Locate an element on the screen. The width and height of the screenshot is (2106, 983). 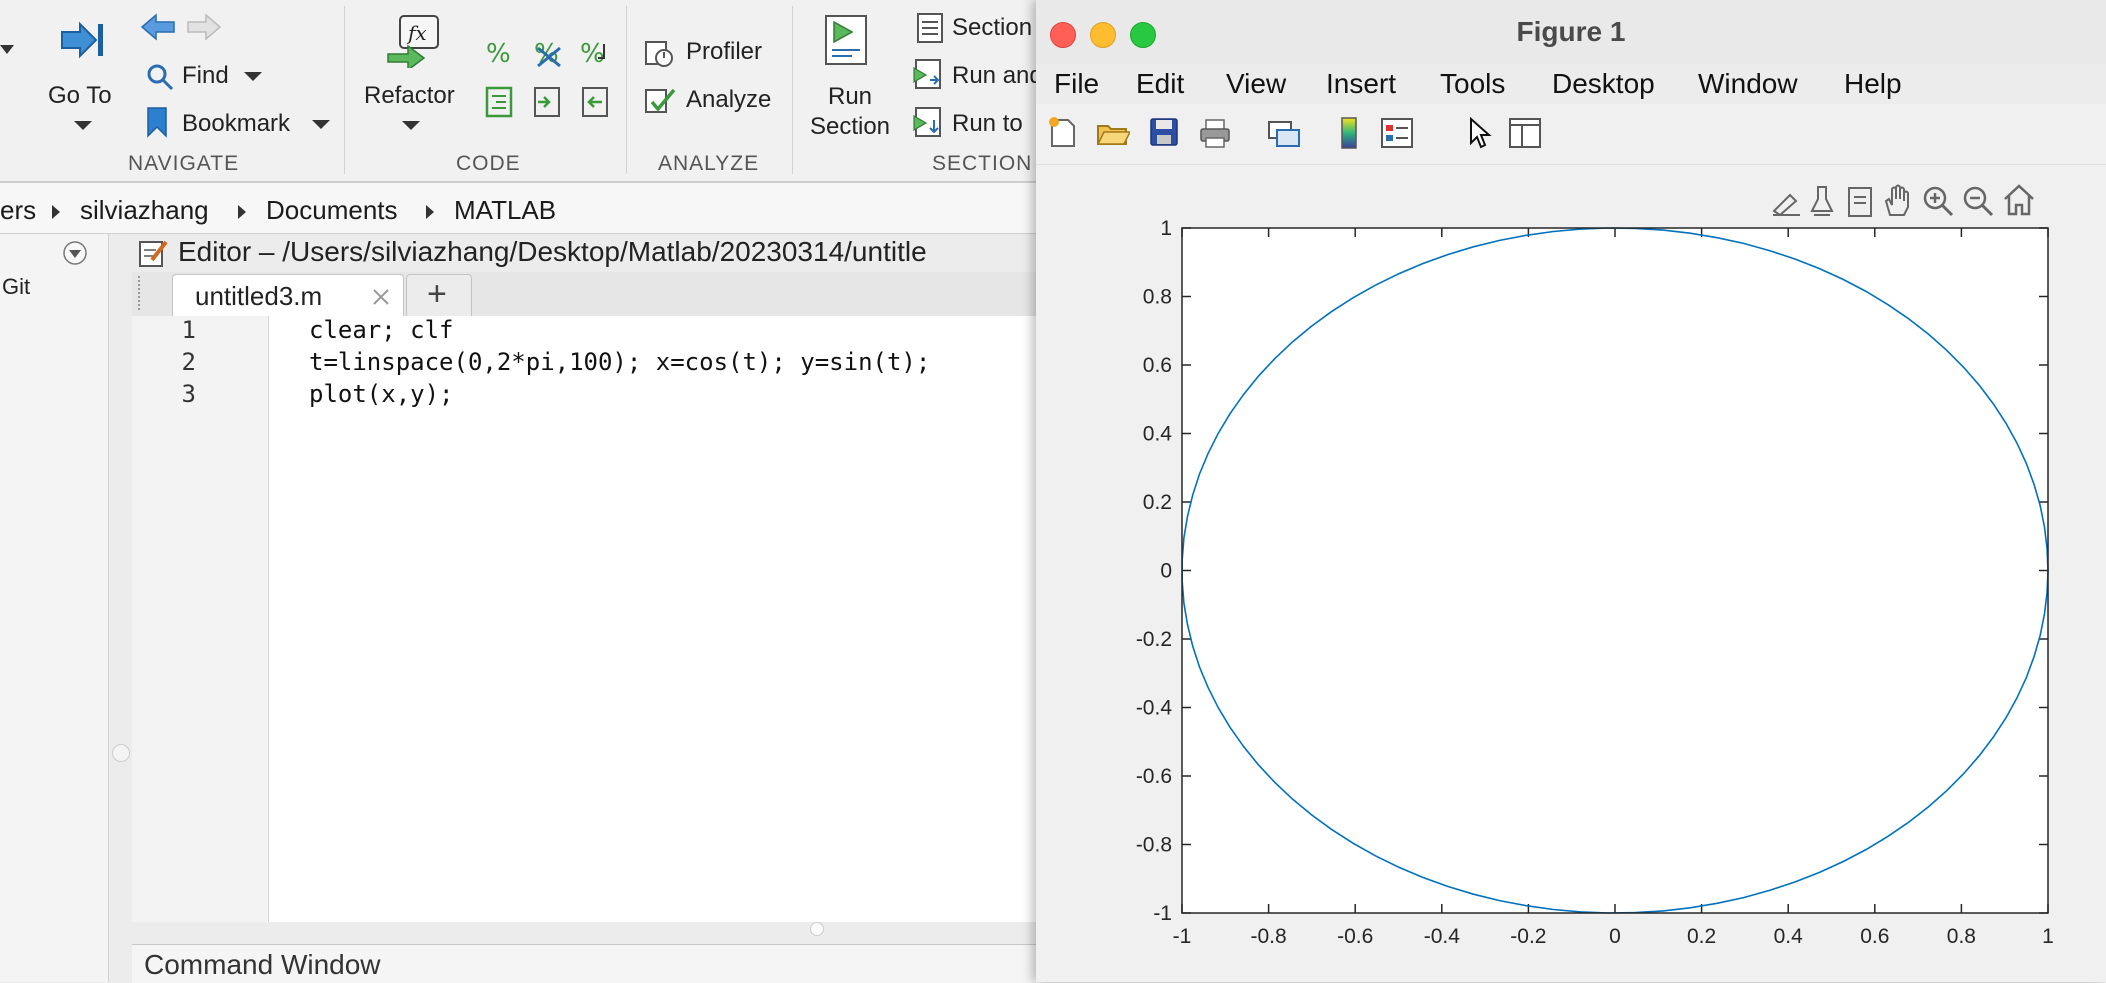
property-editor-icon is located at coordinates (1525, 135).